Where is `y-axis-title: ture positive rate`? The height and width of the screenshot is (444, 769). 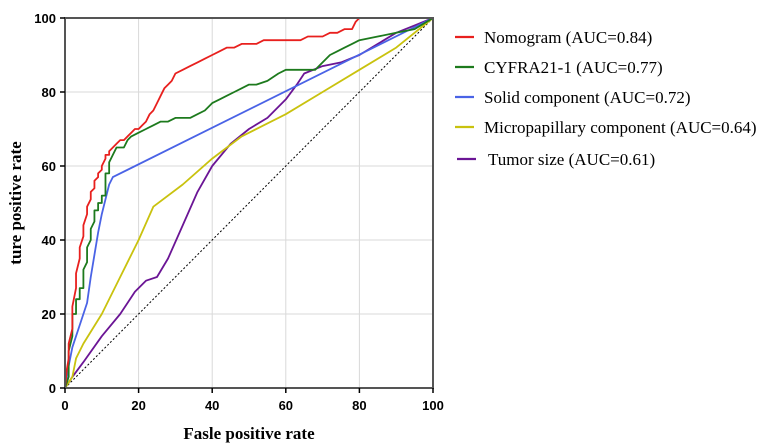
y-axis-title: ture positive rate is located at coordinates (15, 203).